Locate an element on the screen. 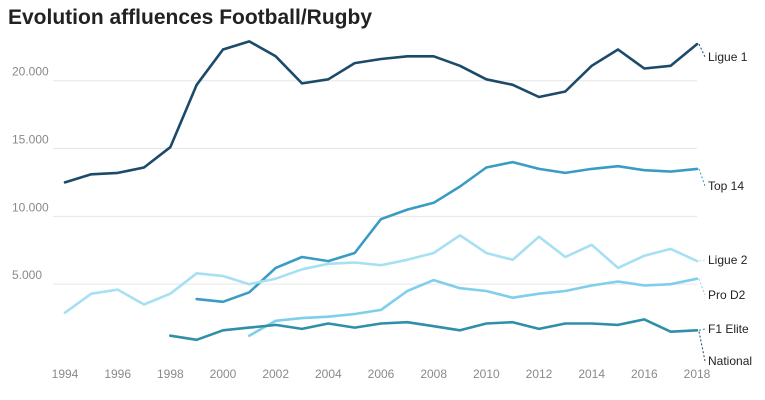 The width and height of the screenshot is (765, 400). series-label: Ligue 2 is located at coordinates (728, 260).